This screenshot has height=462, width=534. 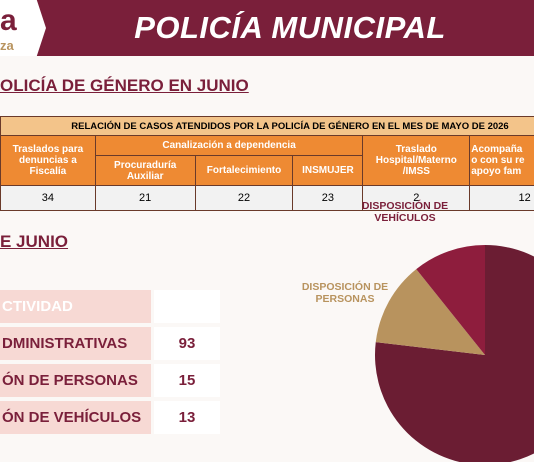 I want to click on pie-label: DISPOSICIÓN DE VEHÍCULOS, so click(x=405, y=212).